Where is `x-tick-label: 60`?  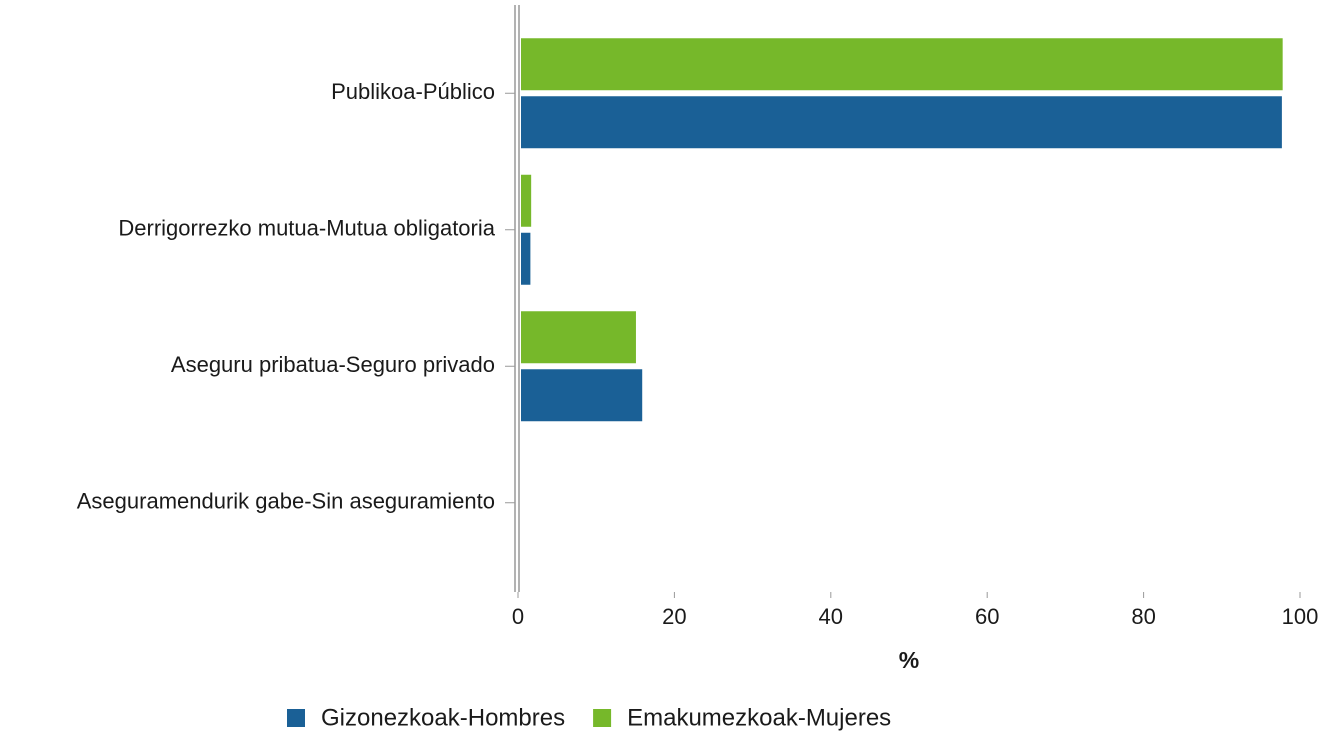 x-tick-label: 60 is located at coordinates (987, 616).